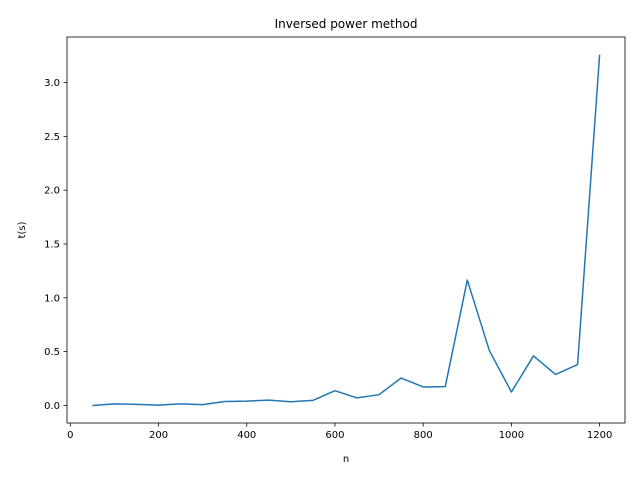  I want to click on x-tick-label: 1200, so click(599, 435).